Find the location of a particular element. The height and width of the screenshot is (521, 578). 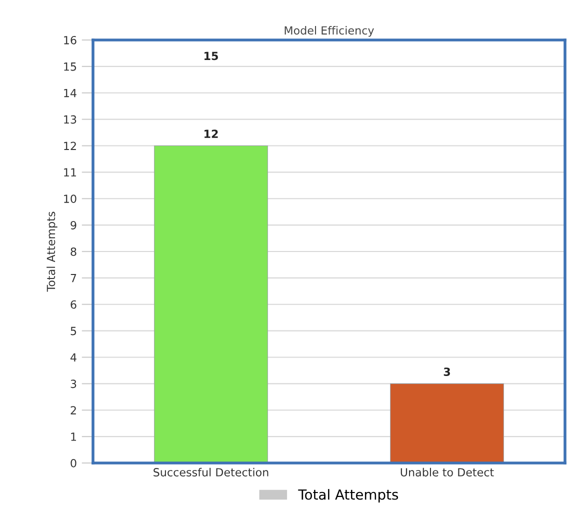

y-tick-label: 1 is located at coordinates (73, 436).